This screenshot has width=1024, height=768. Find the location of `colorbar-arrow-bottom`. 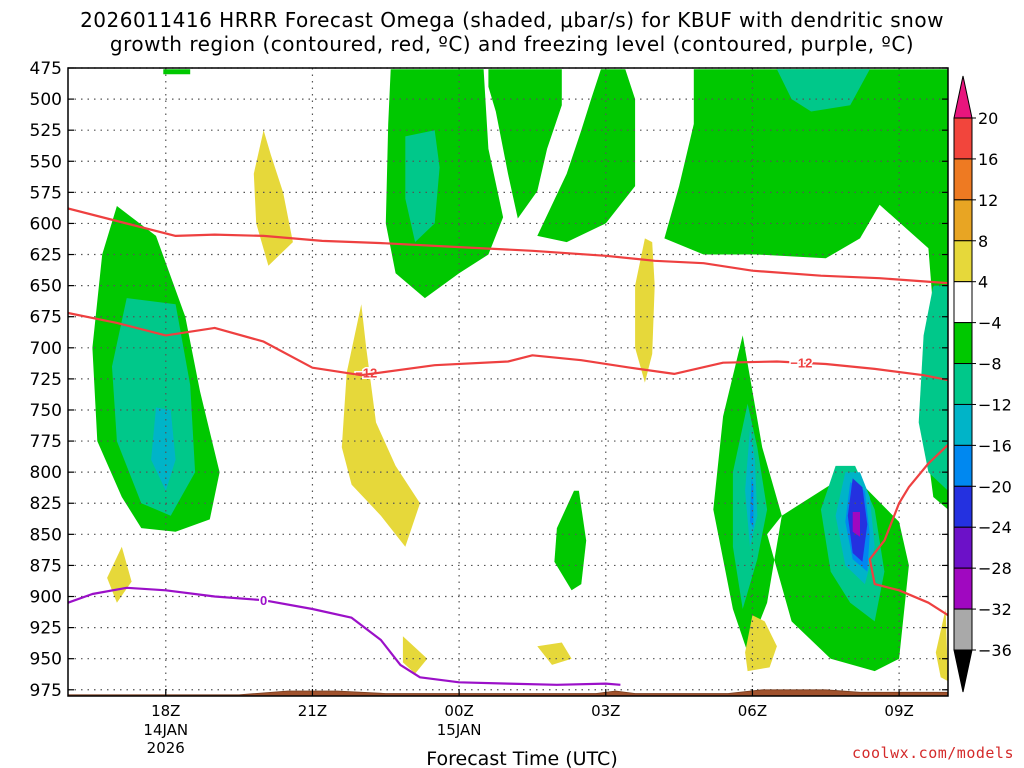

colorbar-arrow-bottom is located at coordinates (963, 671).